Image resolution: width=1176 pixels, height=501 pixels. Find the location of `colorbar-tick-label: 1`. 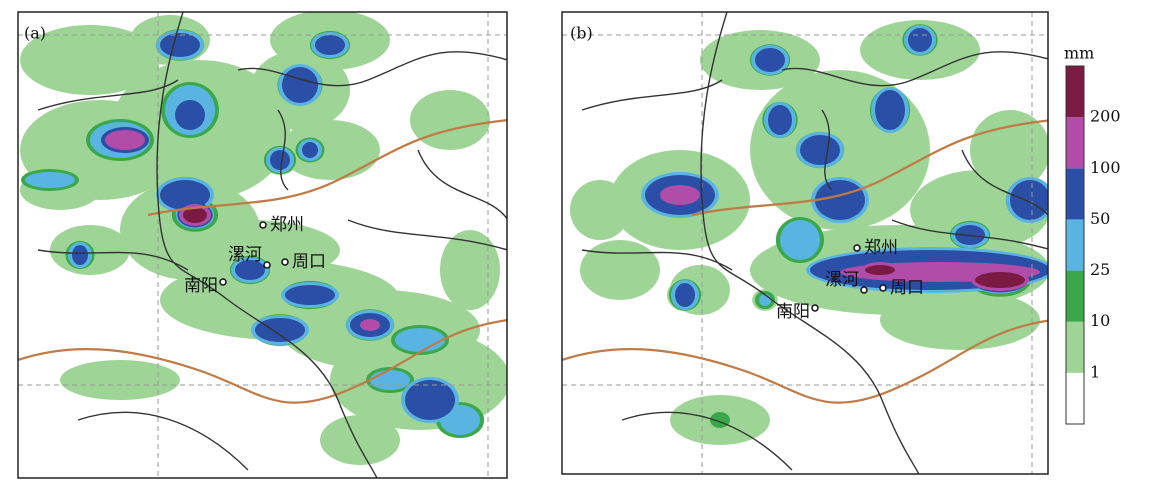

colorbar-tick-label: 1 is located at coordinates (1095, 371).